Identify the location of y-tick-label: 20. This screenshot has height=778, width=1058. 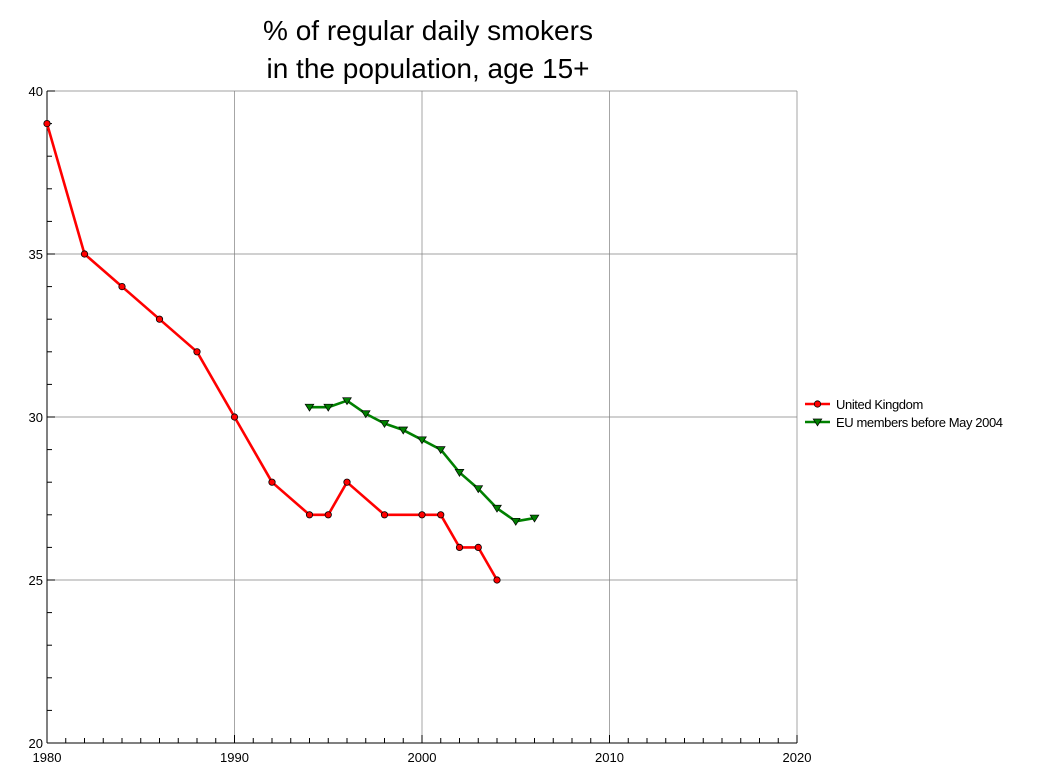
(36, 743).